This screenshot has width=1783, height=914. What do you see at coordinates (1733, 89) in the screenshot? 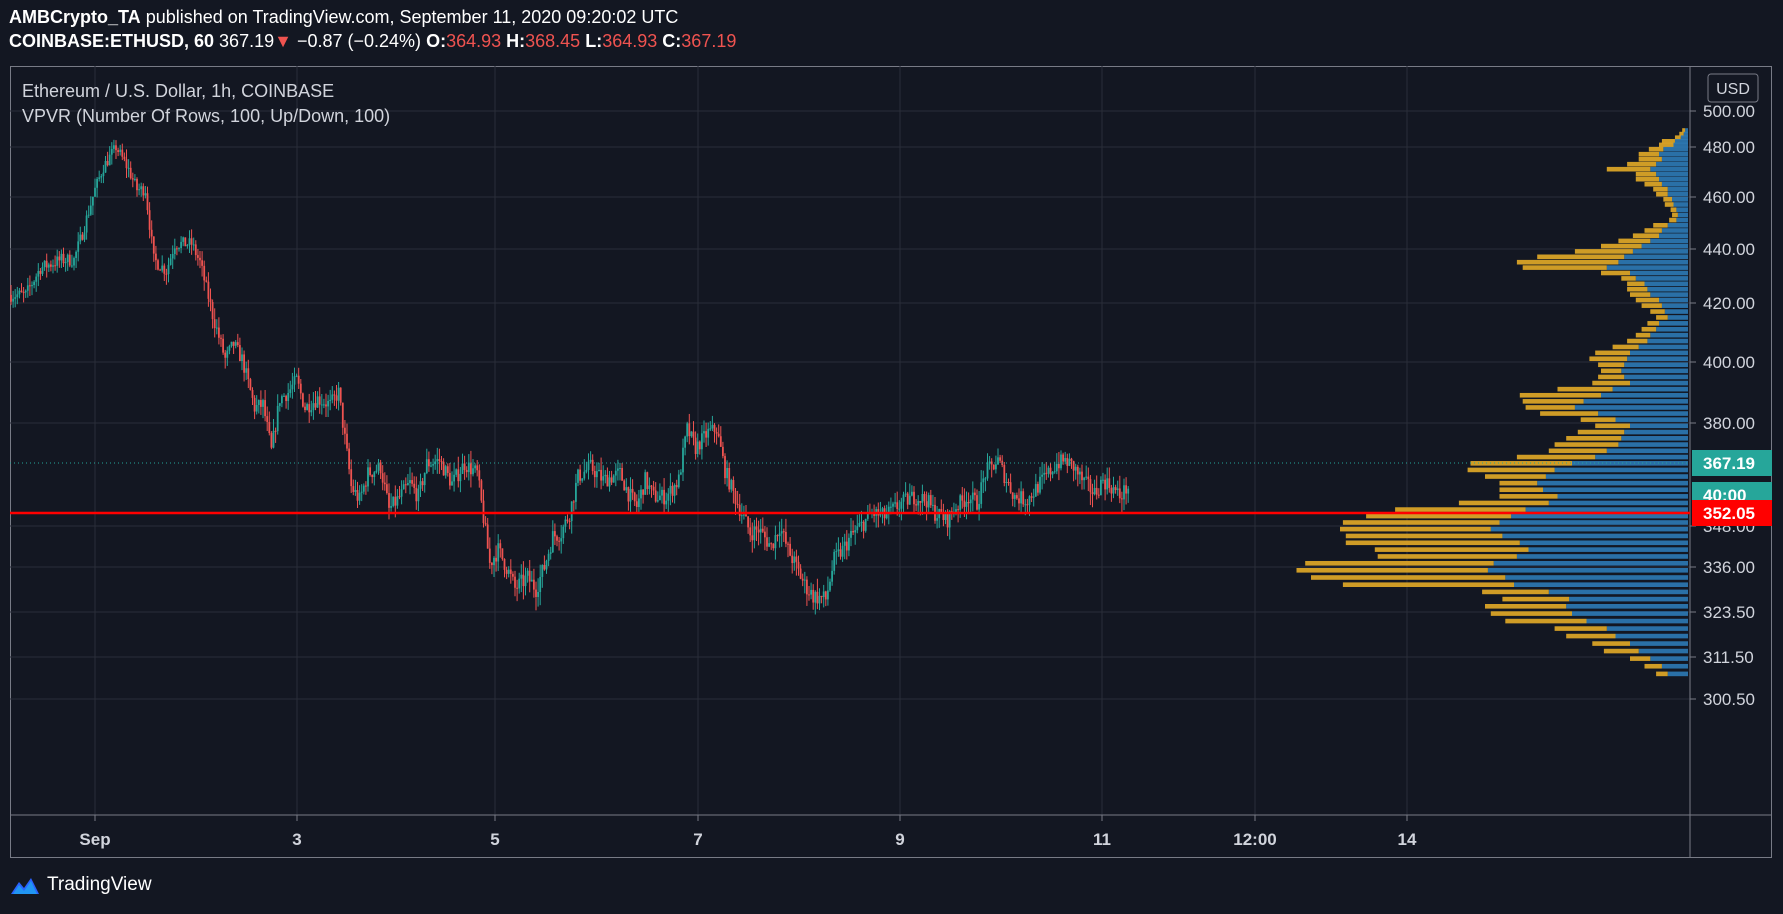
I see `currency-label: USD` at bounding box center [1733, 89].